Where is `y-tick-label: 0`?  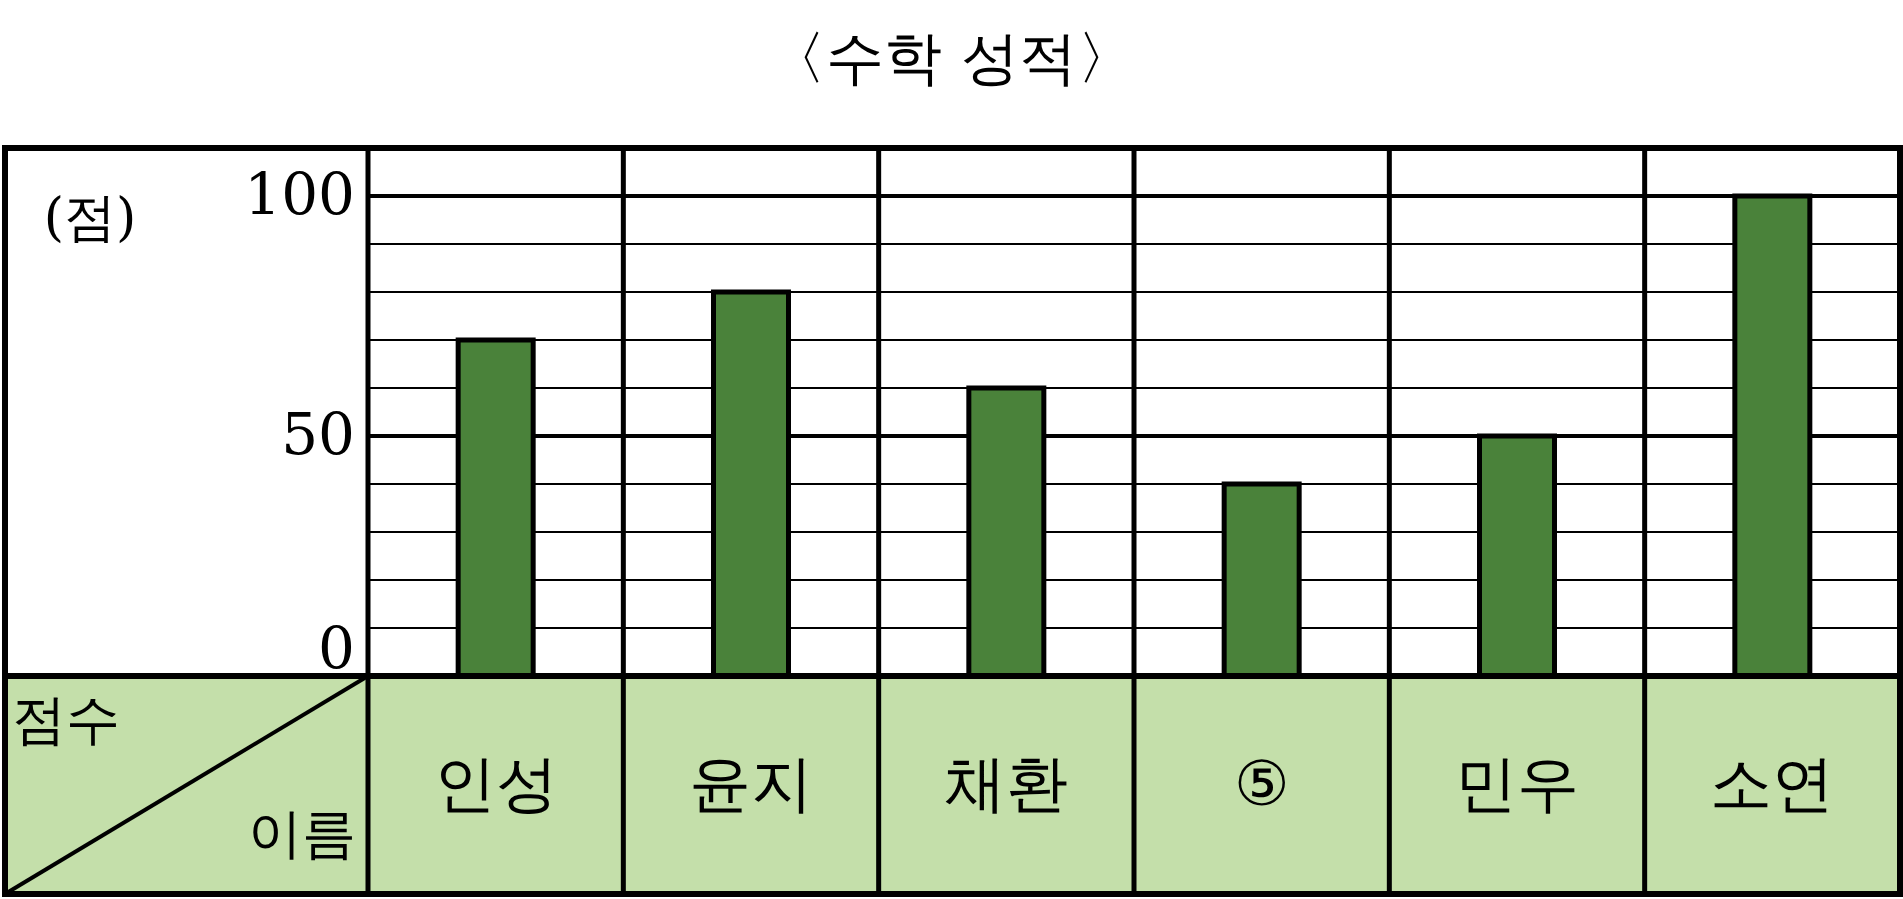
y-tick-label: 0 is located at coordinates (336, 648).